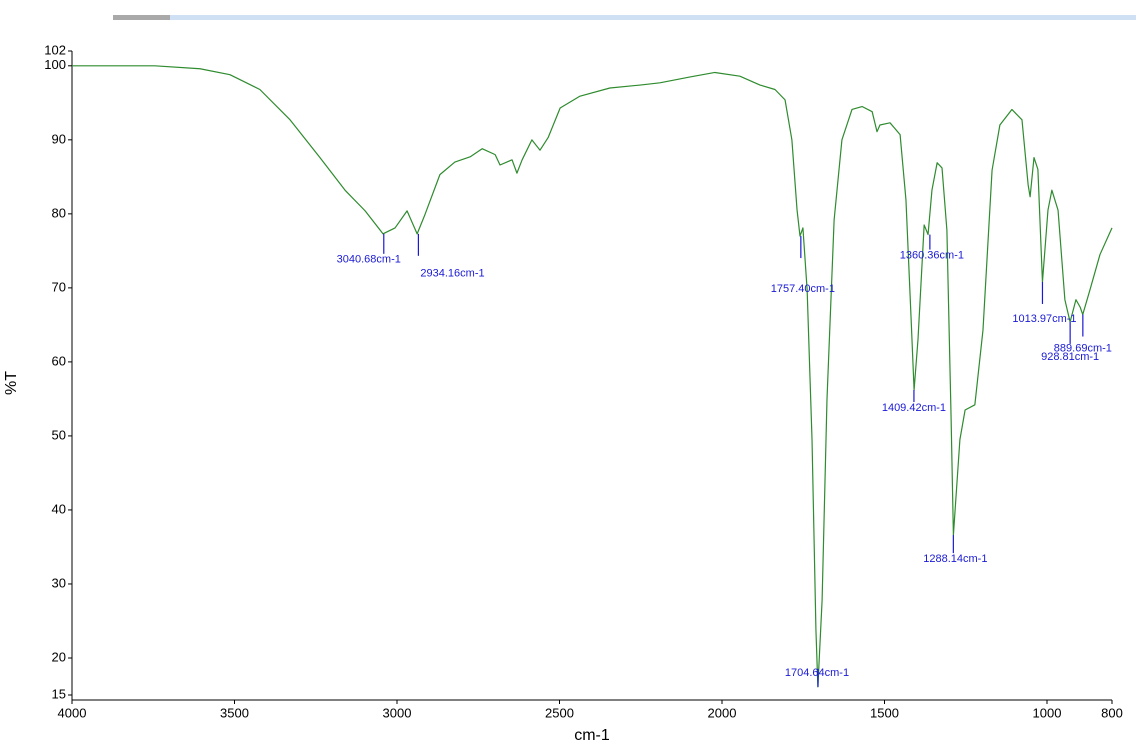  Describe the element at coordinates (803, 289) in the screenshot. I see `peak-label: 1757.40cm-1` at that location.